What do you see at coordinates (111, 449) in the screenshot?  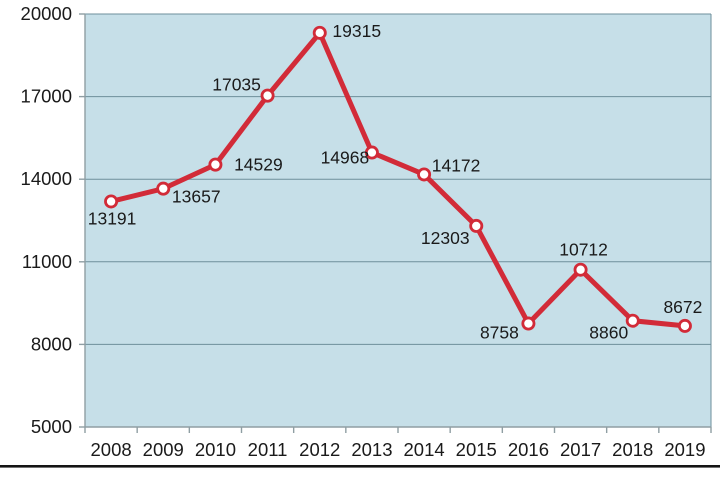 I see `x-axis-tick-label: 2008` at bounding box center [111, 449].